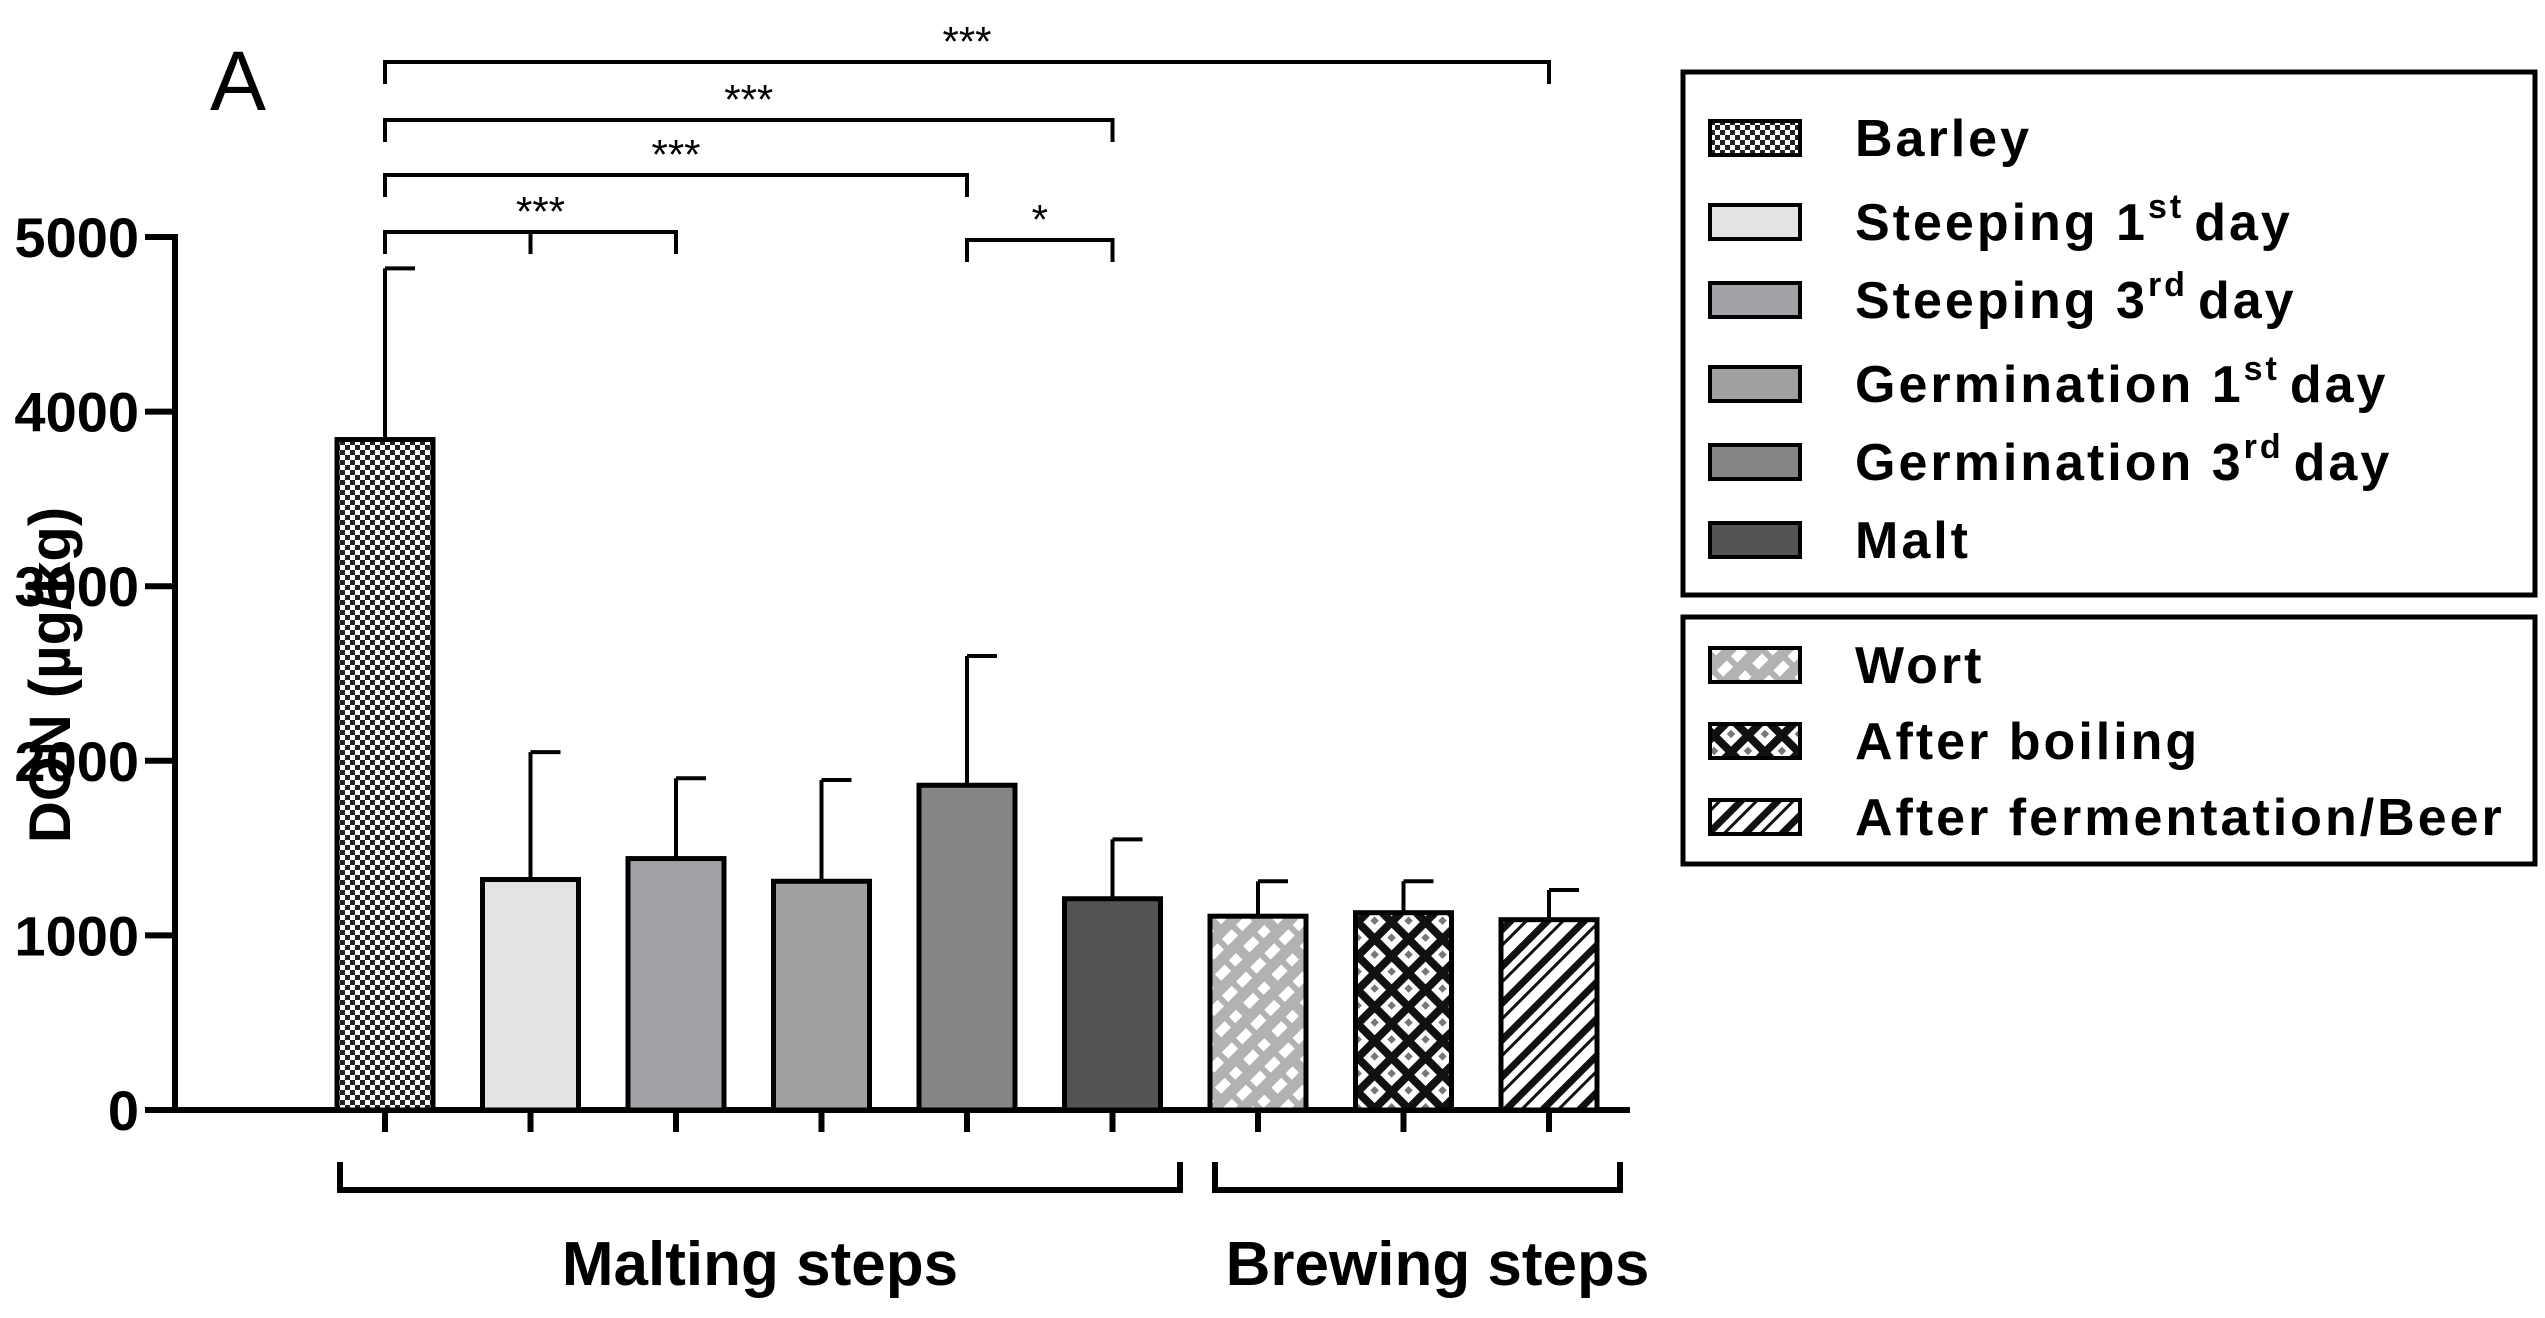 This screenshot has height=1318, width=2545. What do you see at coordinates (1919, 666) in the screenshot?
I see `legend-label-wort: Wort` at bounding box center [1919, 666].